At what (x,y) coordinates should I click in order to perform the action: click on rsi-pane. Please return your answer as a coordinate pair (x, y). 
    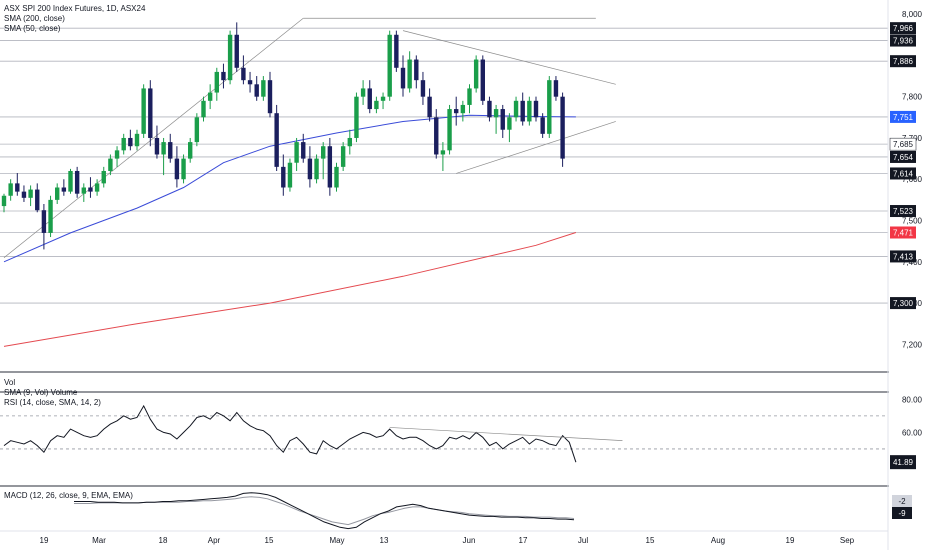
    Looking at the image, I should click on (444, 433).